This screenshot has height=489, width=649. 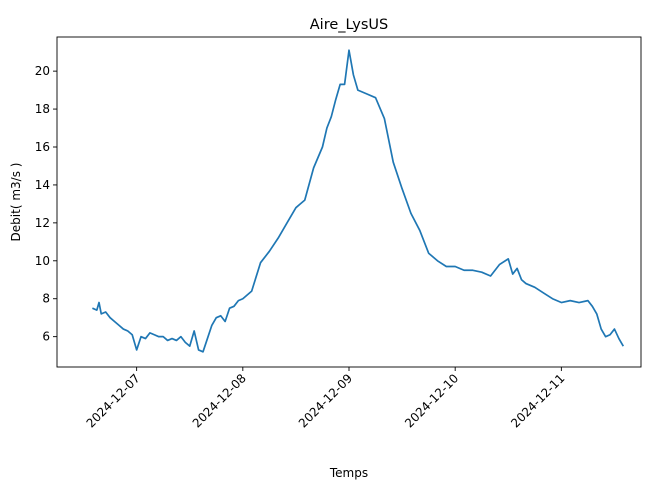 What do you see at coordinates (42, 71) in the screenshot?
I see `y-tick-label: 20` at bounding box center [42, 71].